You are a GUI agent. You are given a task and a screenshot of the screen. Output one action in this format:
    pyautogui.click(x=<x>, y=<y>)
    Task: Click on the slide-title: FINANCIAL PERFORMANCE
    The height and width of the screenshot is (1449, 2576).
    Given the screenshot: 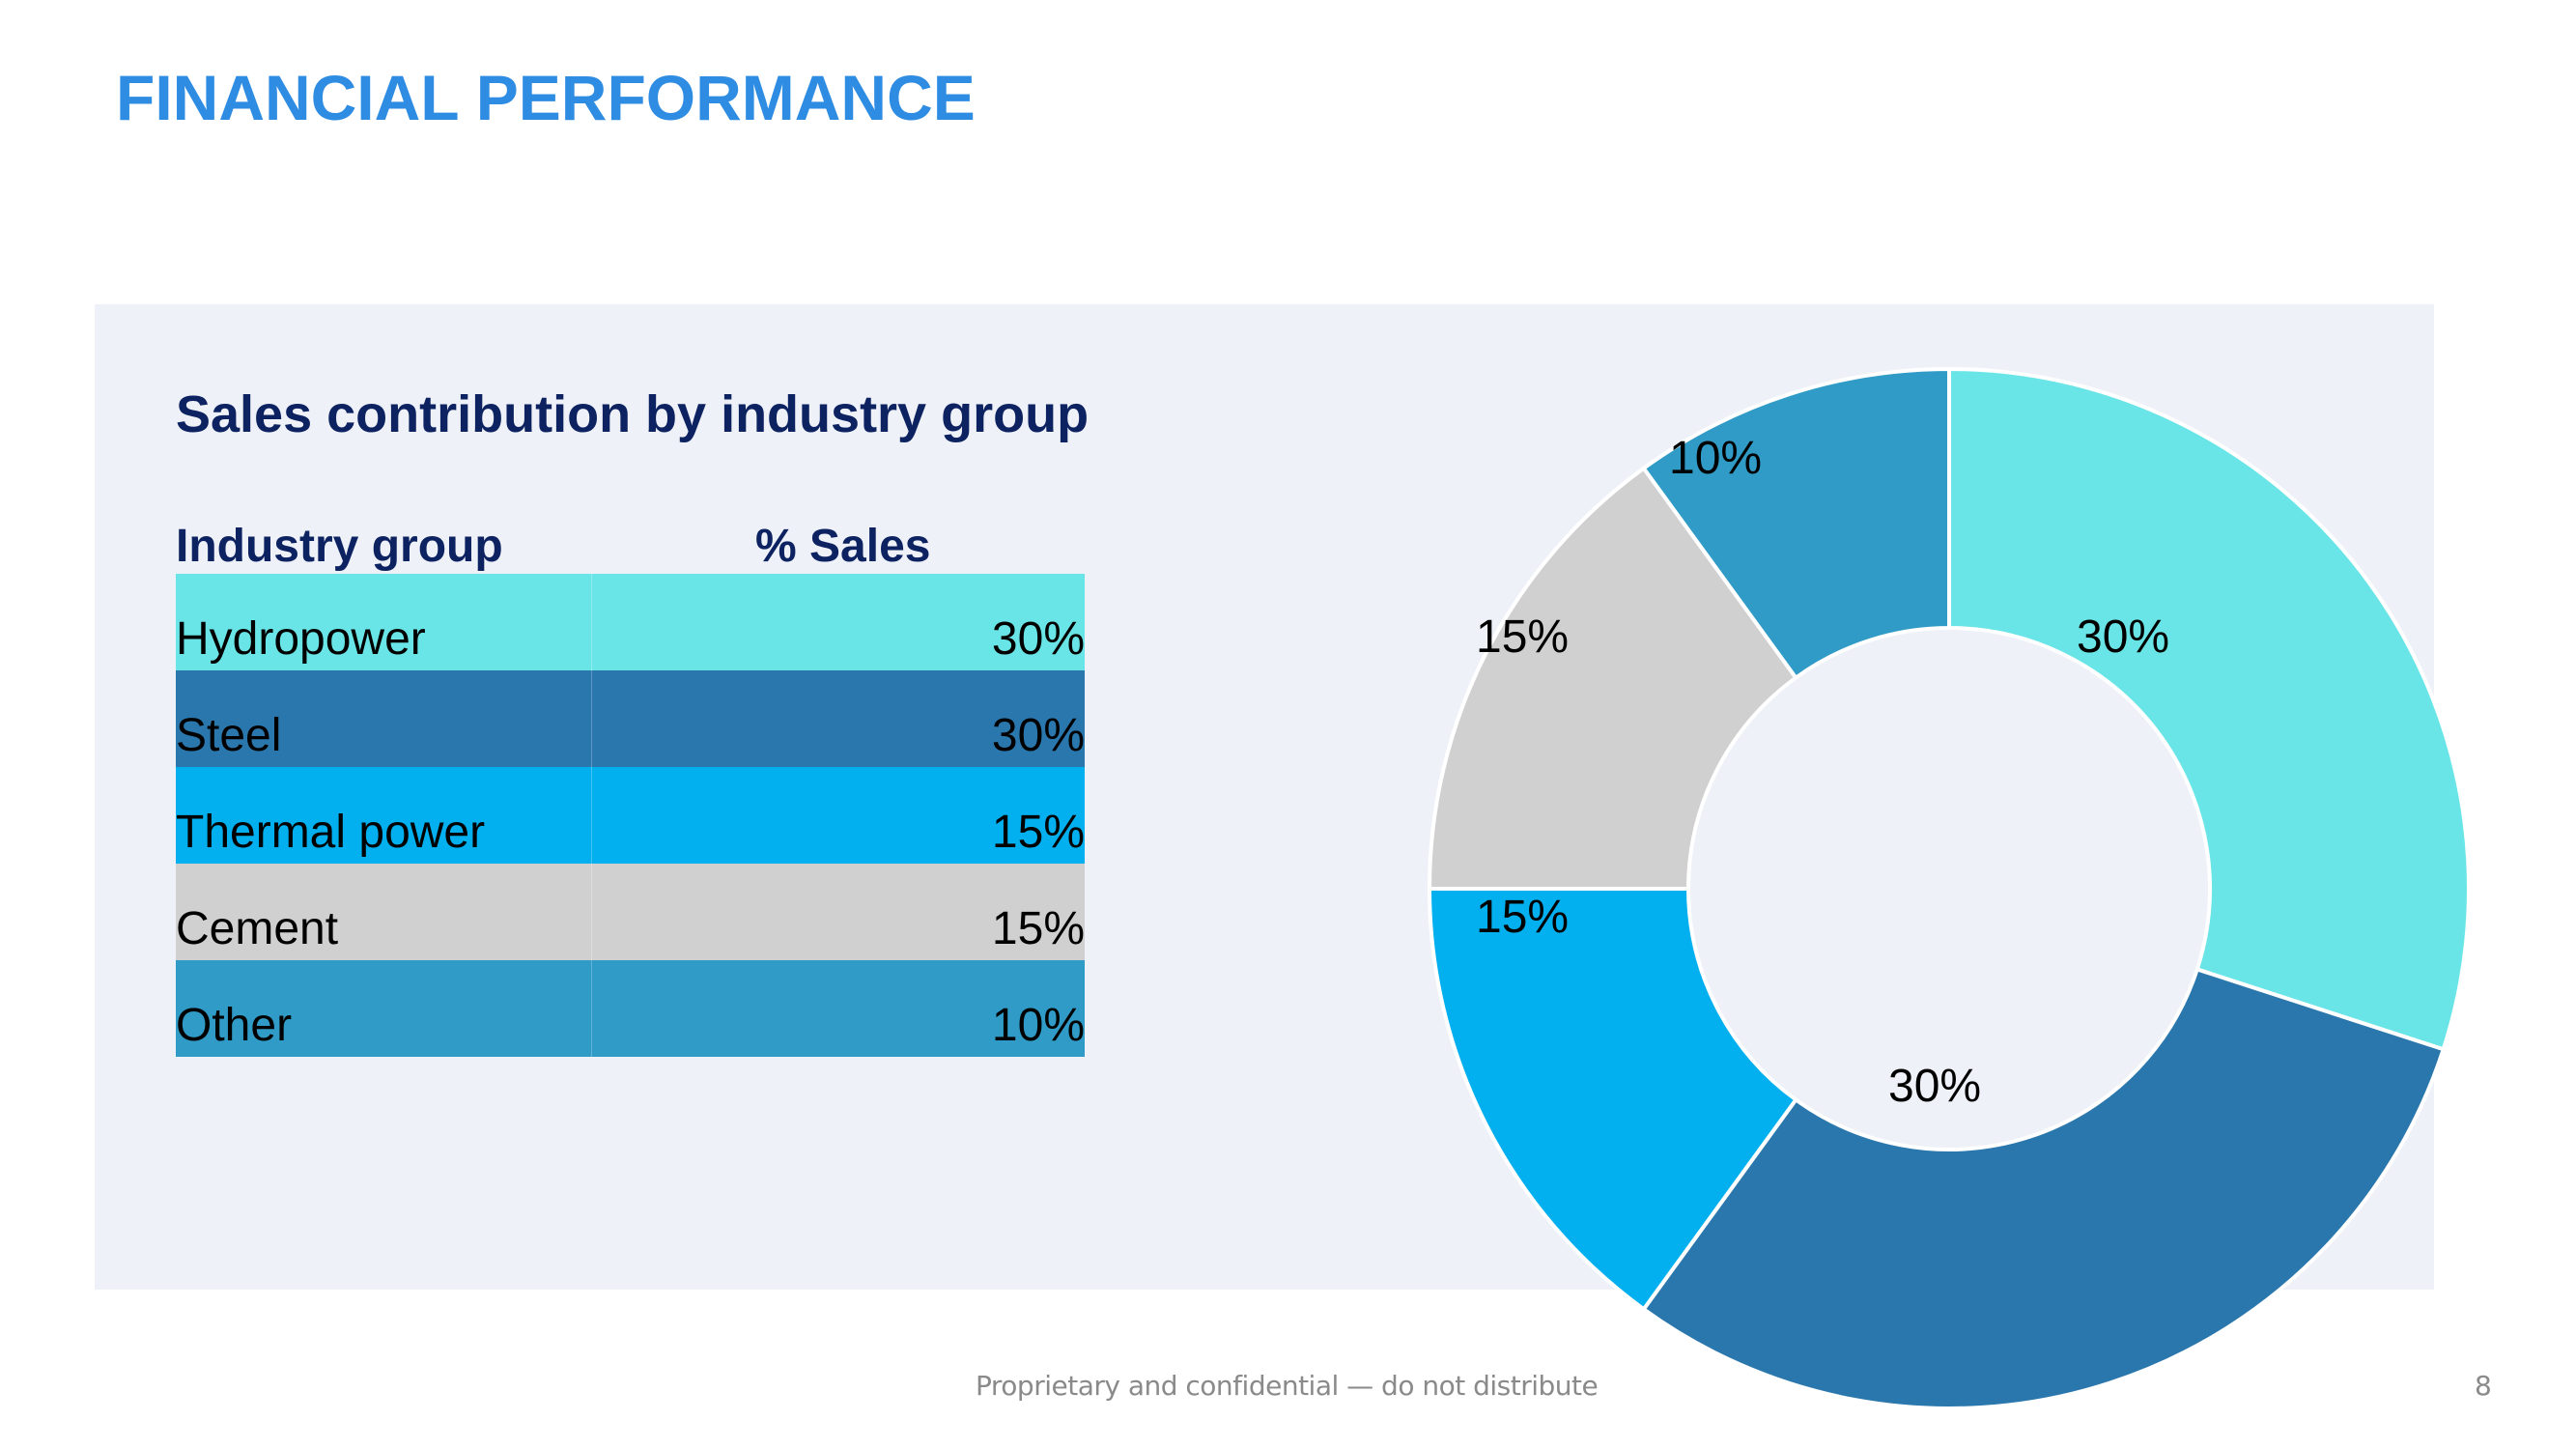 What is the action you would take?
    pyautogui.click(x=546, y=97)
    